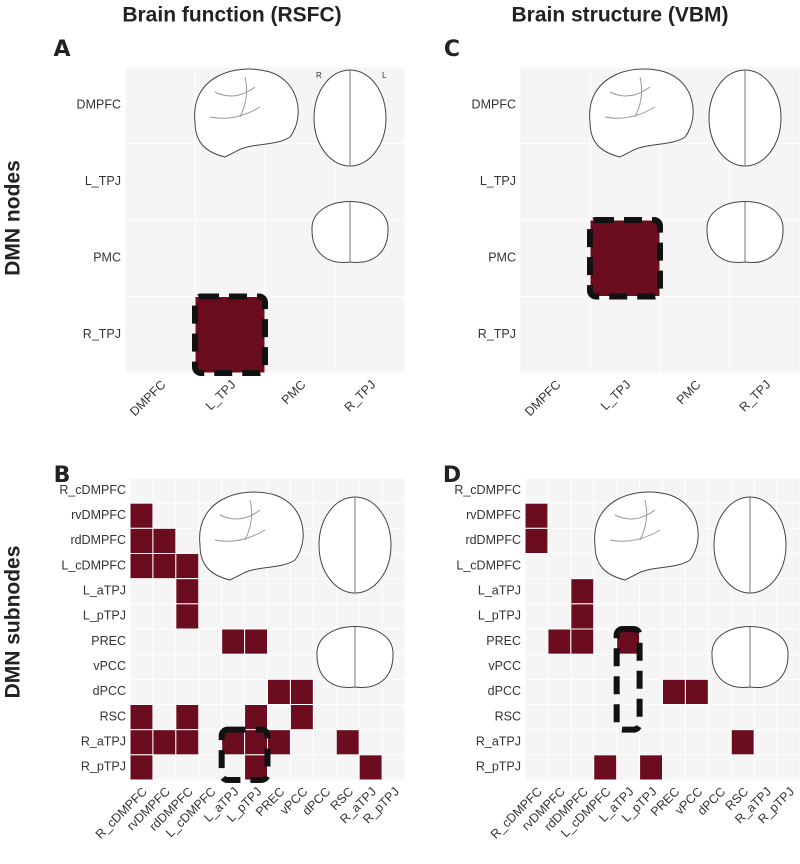 The image size is (800, 864). Describe the element at coordinates (107, 258) in the screenshot. I see `row-label: PMC` at that location.